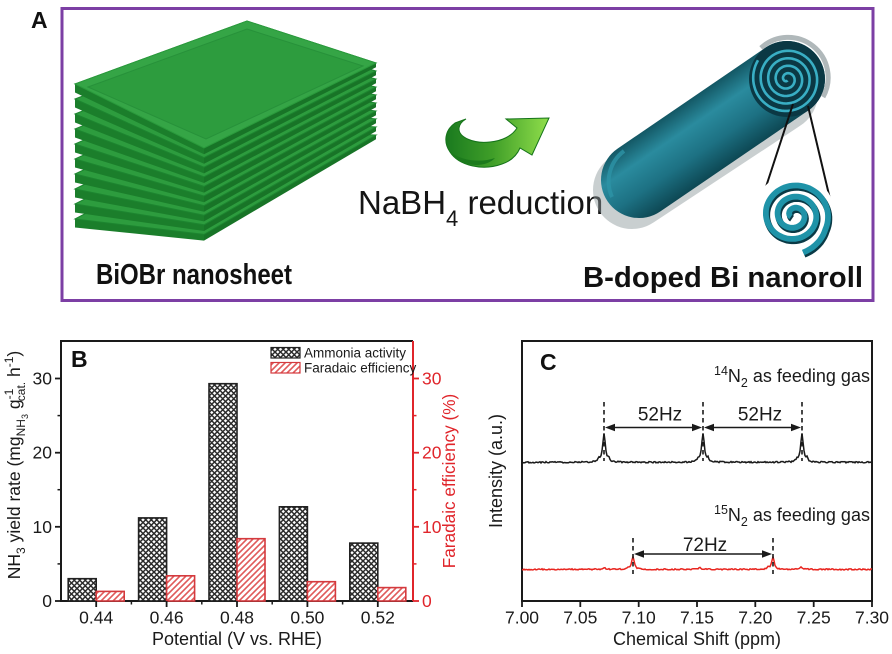  Describe the element at coordinates (194, 275) in the screenshot. I see `svg-text: BiOBr nanosheet` at that location.